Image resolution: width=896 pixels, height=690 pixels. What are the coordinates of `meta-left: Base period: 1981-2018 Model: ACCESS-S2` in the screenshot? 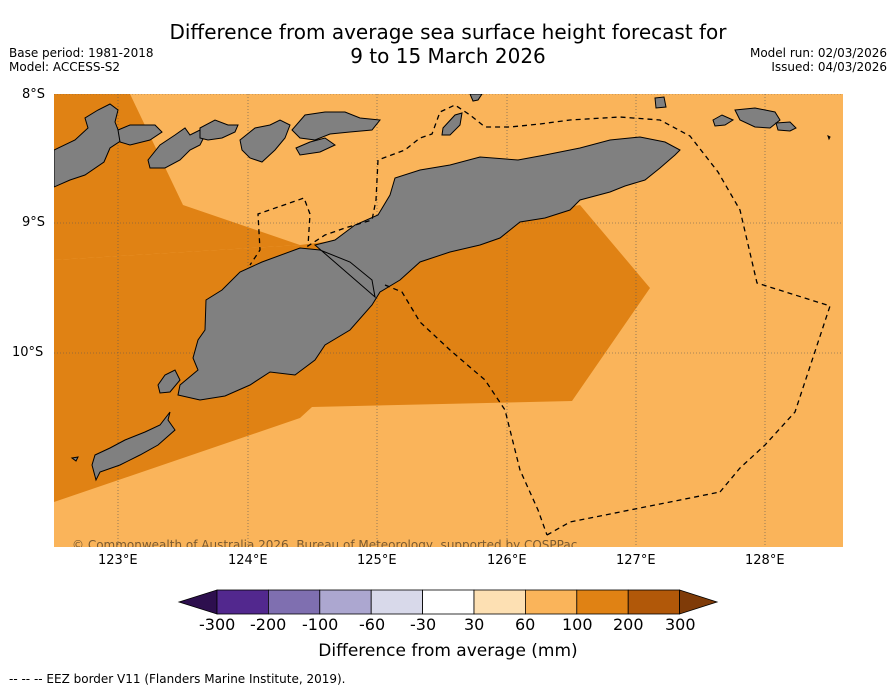 It's located at (81, 60).